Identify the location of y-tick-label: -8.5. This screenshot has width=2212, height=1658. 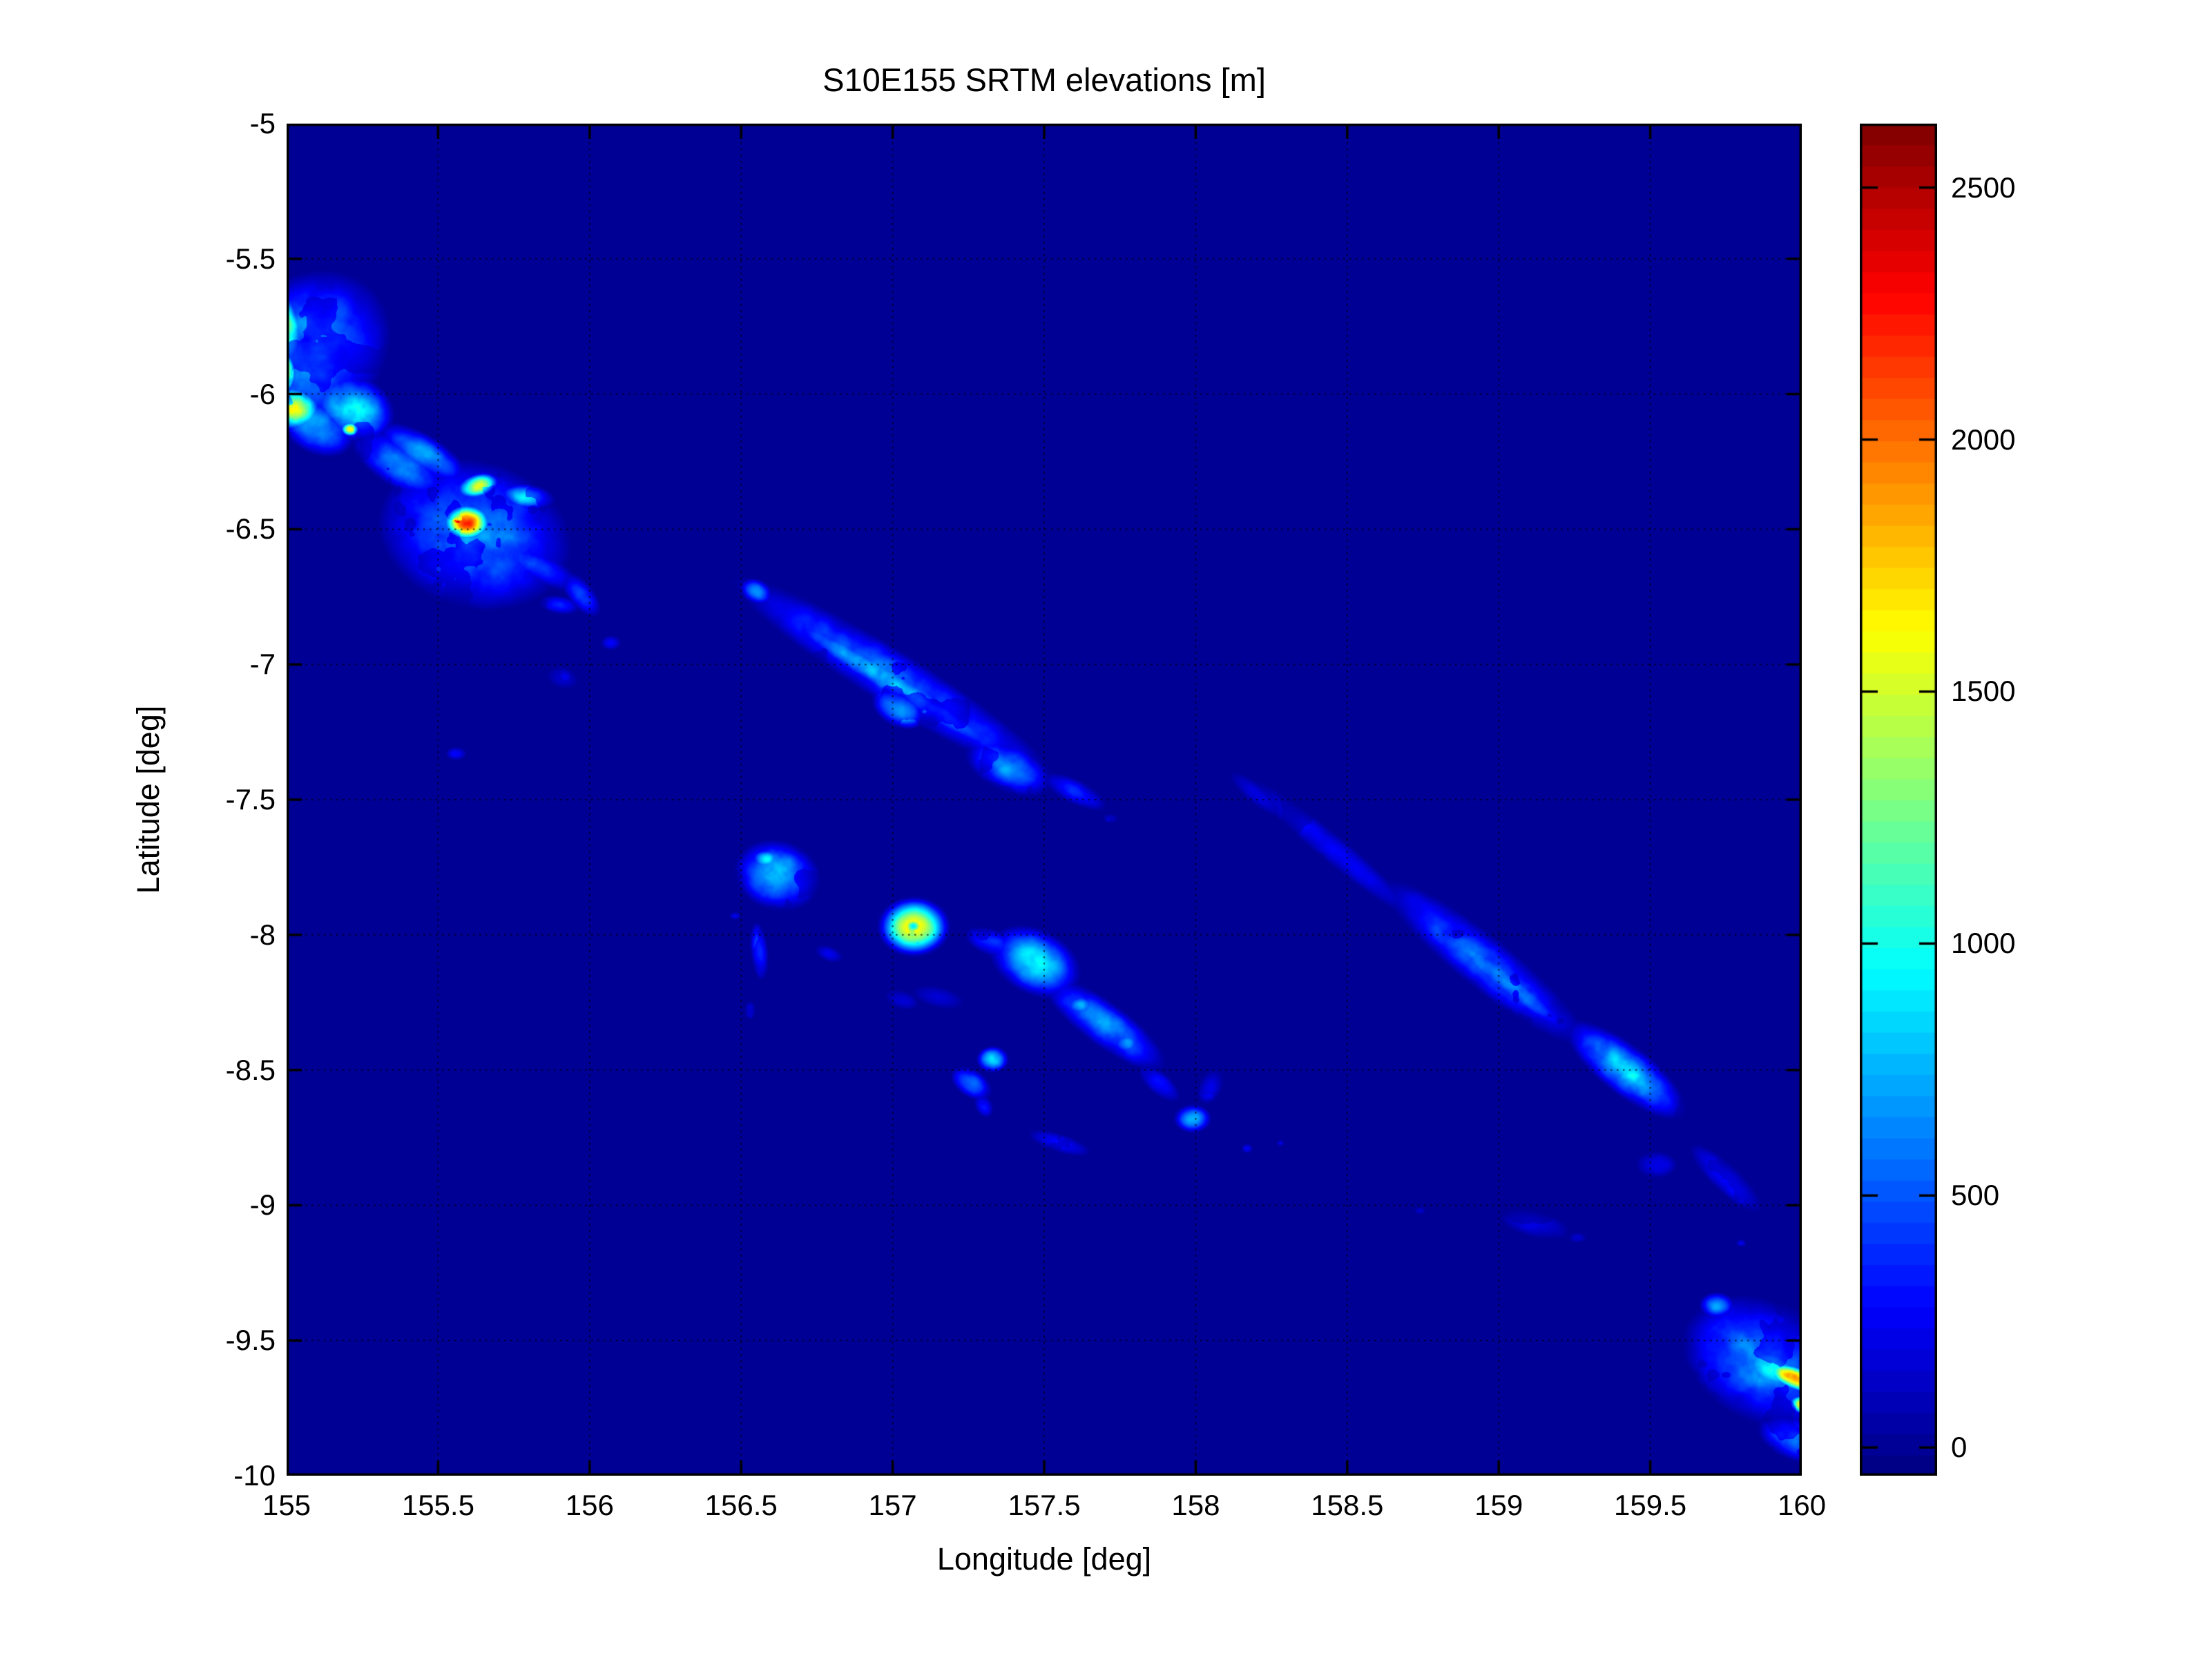
(250, 1069).